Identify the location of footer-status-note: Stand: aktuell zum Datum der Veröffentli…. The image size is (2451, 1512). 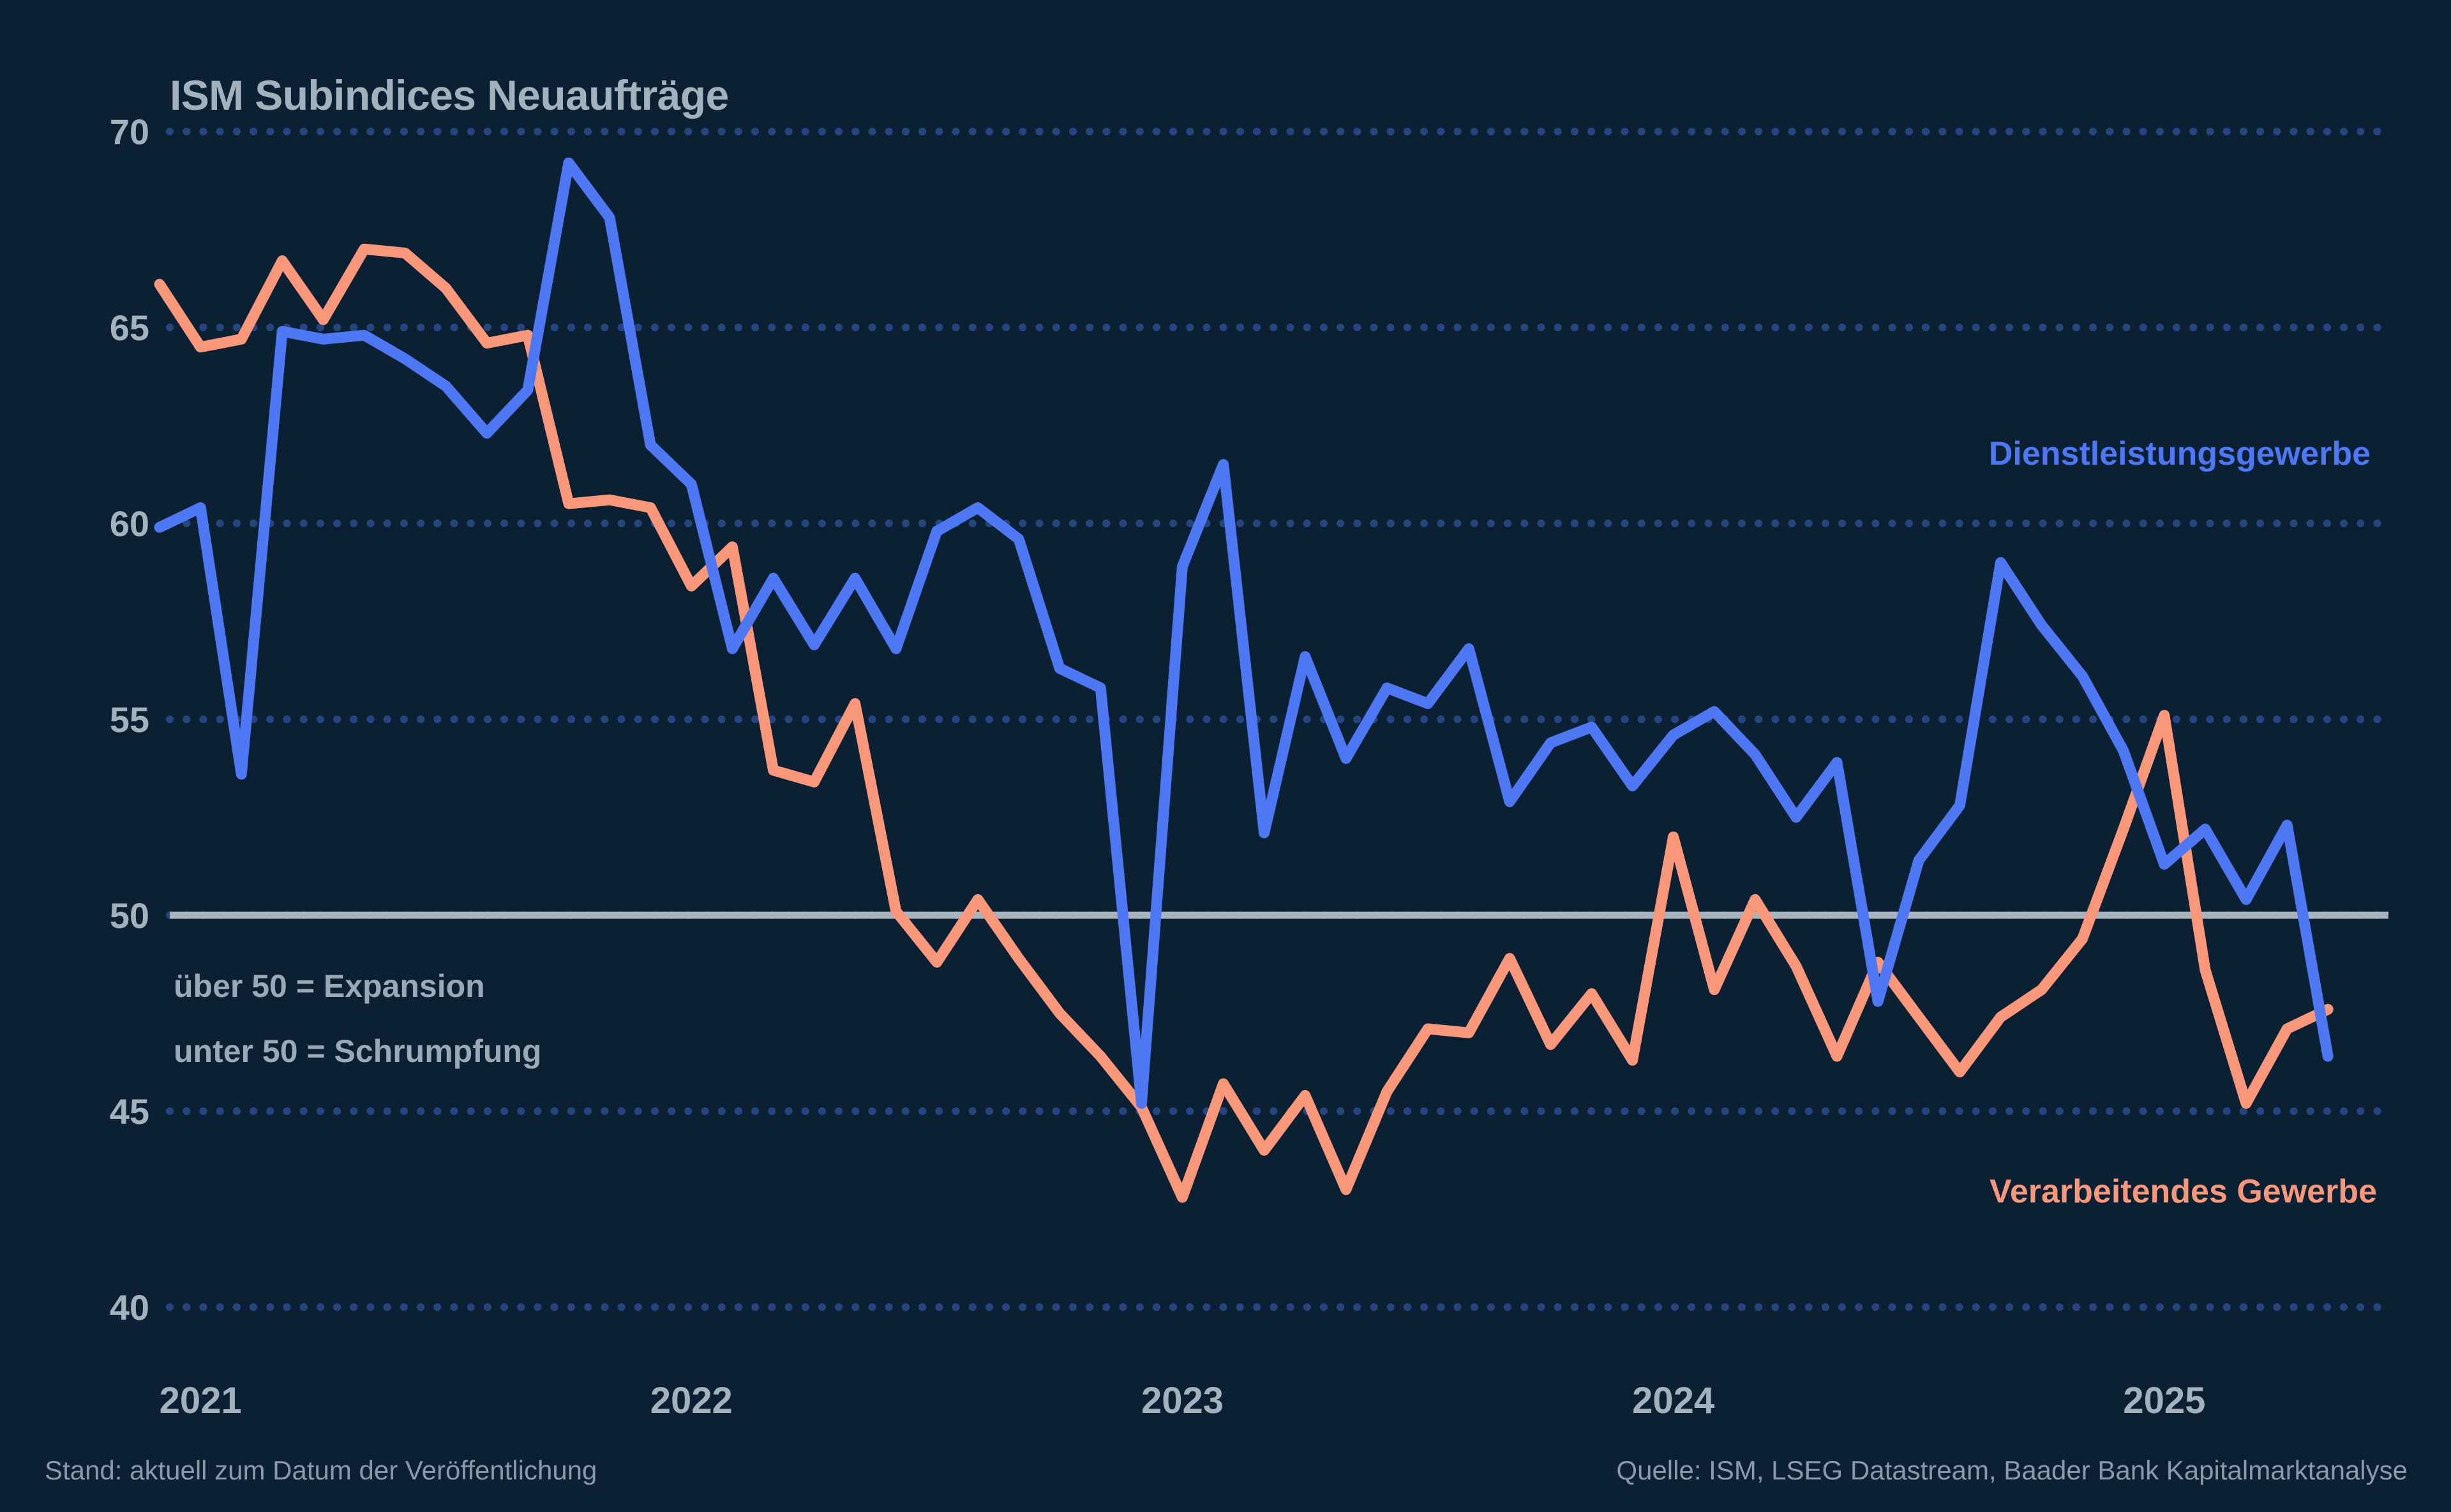
(321, 1470).